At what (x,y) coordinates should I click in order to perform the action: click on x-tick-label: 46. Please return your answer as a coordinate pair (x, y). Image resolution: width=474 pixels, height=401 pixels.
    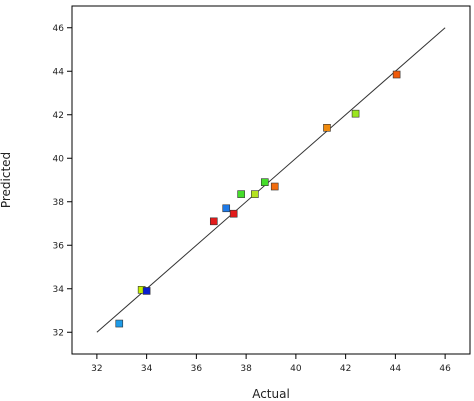
    Looking at the image, I should click on (445, 369).